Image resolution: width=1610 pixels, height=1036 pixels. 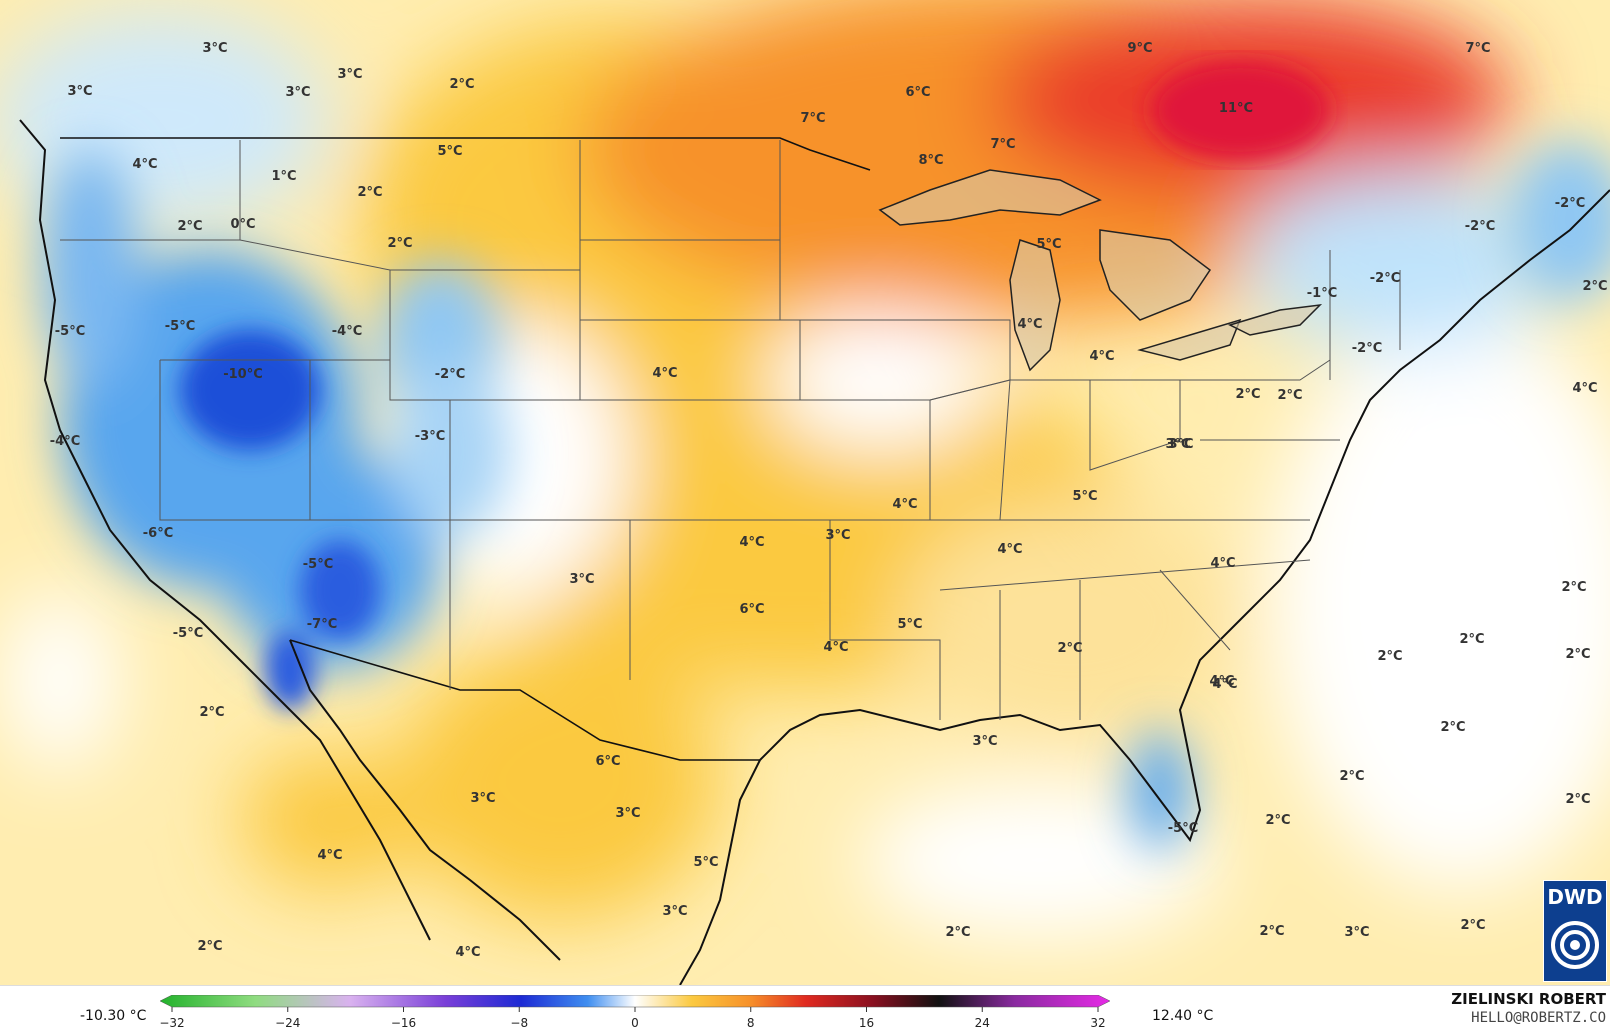 I want to click on scale-tick-label: 24, so click(x=982, y=1023).